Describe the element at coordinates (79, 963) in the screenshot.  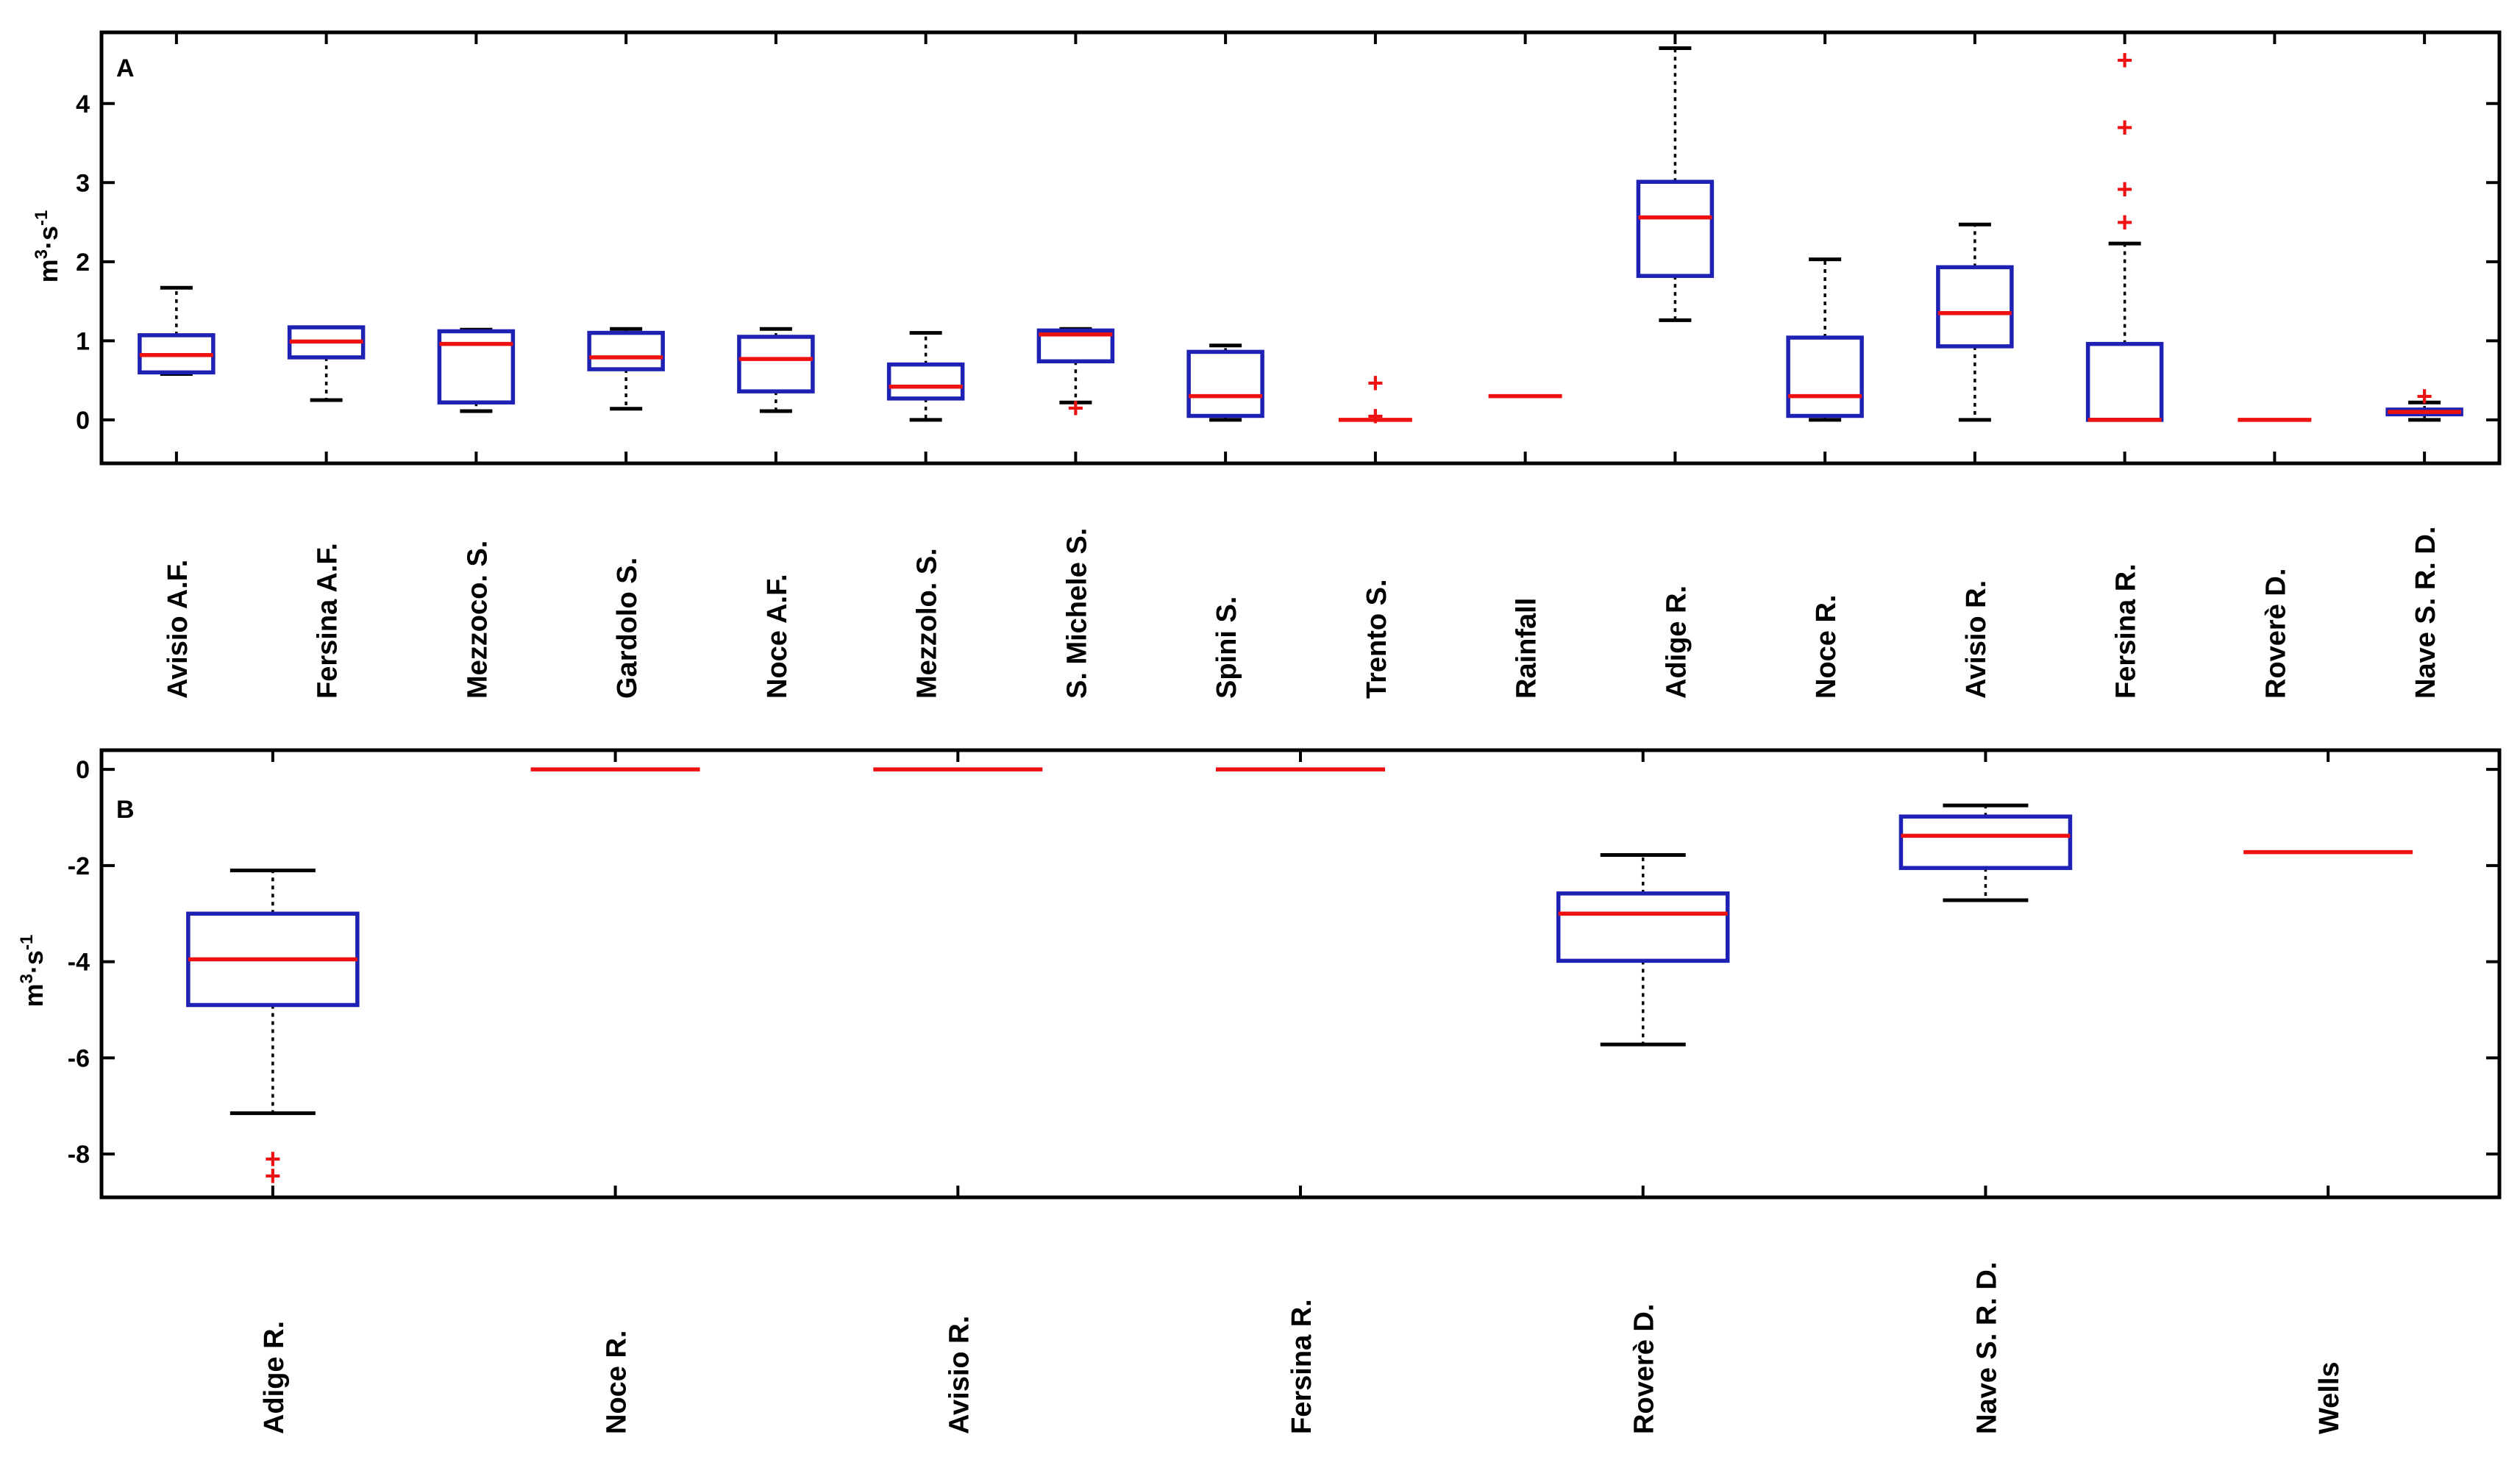
I see `panel-b-ytick-label: -4` at that location.